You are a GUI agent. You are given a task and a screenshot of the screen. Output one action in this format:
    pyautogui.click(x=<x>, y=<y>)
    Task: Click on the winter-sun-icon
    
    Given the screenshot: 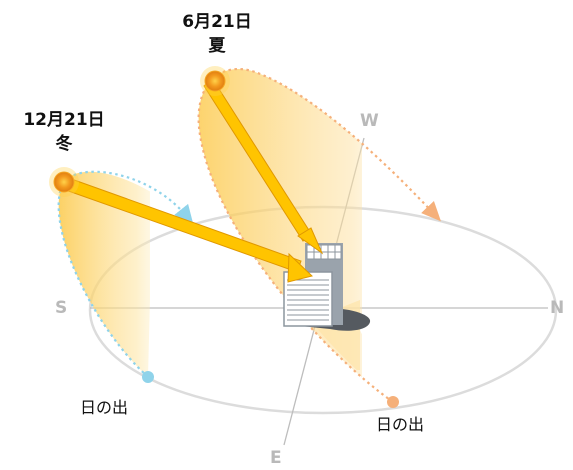 What is the action you would take?
    pyautogui.click(x=64, y=182)
    